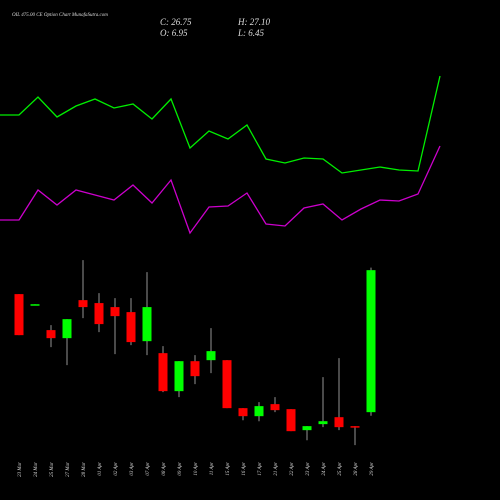 This screenshot has height=500, width=500. What do you see at coordinates (176, 22) in the screenshot?
I see `close-label: C: 26.75` at bounding box center [176, 22].